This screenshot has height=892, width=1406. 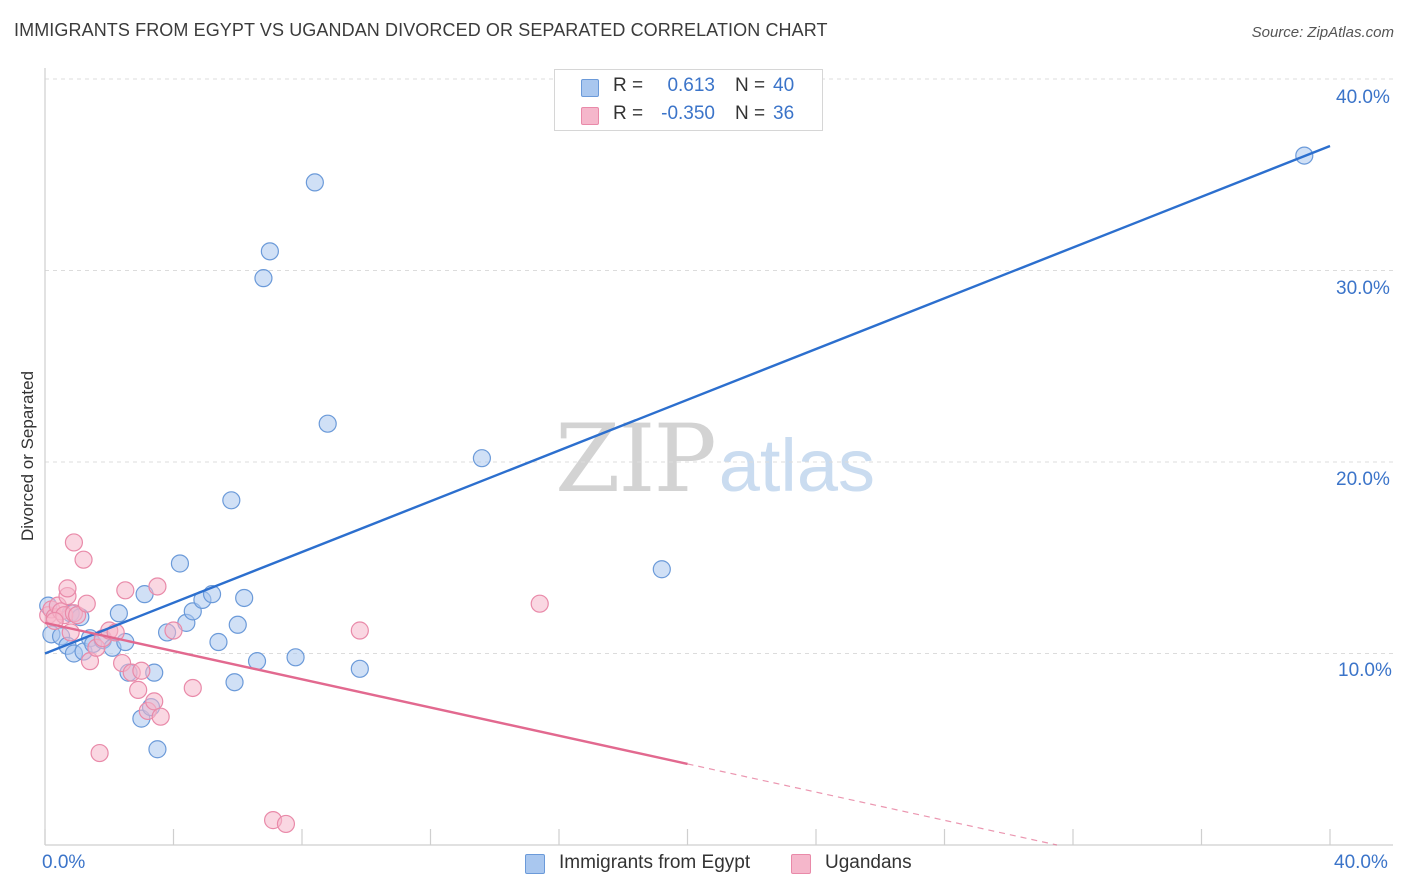 What do you see at coordinates (872, 804) in the screenshot?
I see `trendline-extension-ugandans` at bounding box center [872, 804].